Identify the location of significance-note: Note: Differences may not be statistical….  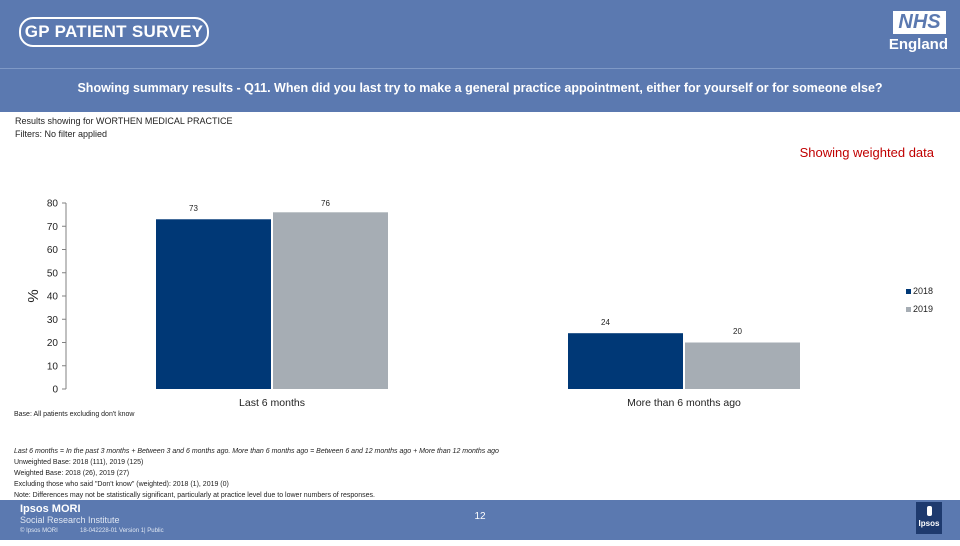
(194, 495).